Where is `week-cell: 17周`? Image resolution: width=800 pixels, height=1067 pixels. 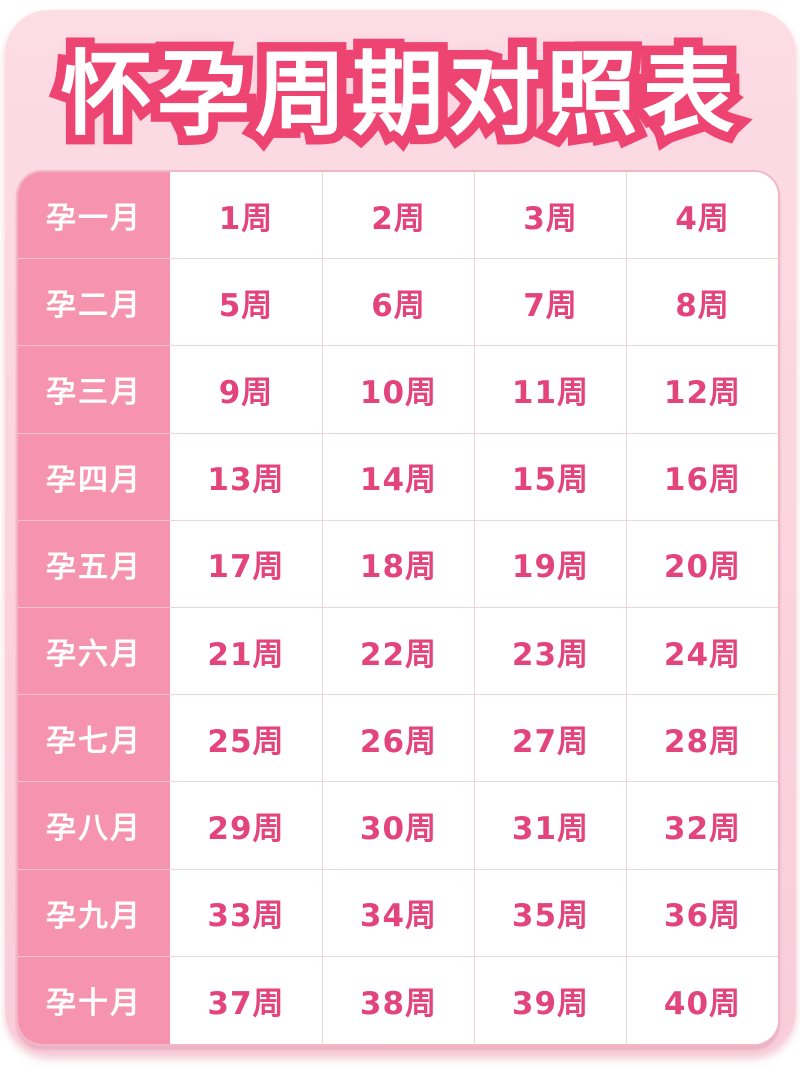 week-cell: 17周 is located at coordinates (246, 564).